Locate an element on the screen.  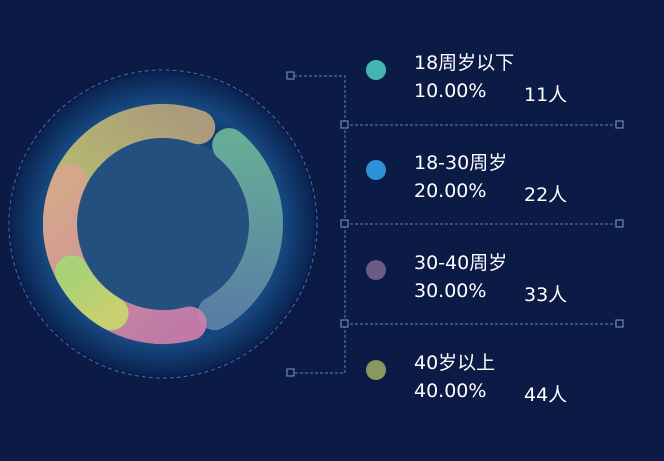
legend-count-4: 44人 is located at coordinates (546, 395).